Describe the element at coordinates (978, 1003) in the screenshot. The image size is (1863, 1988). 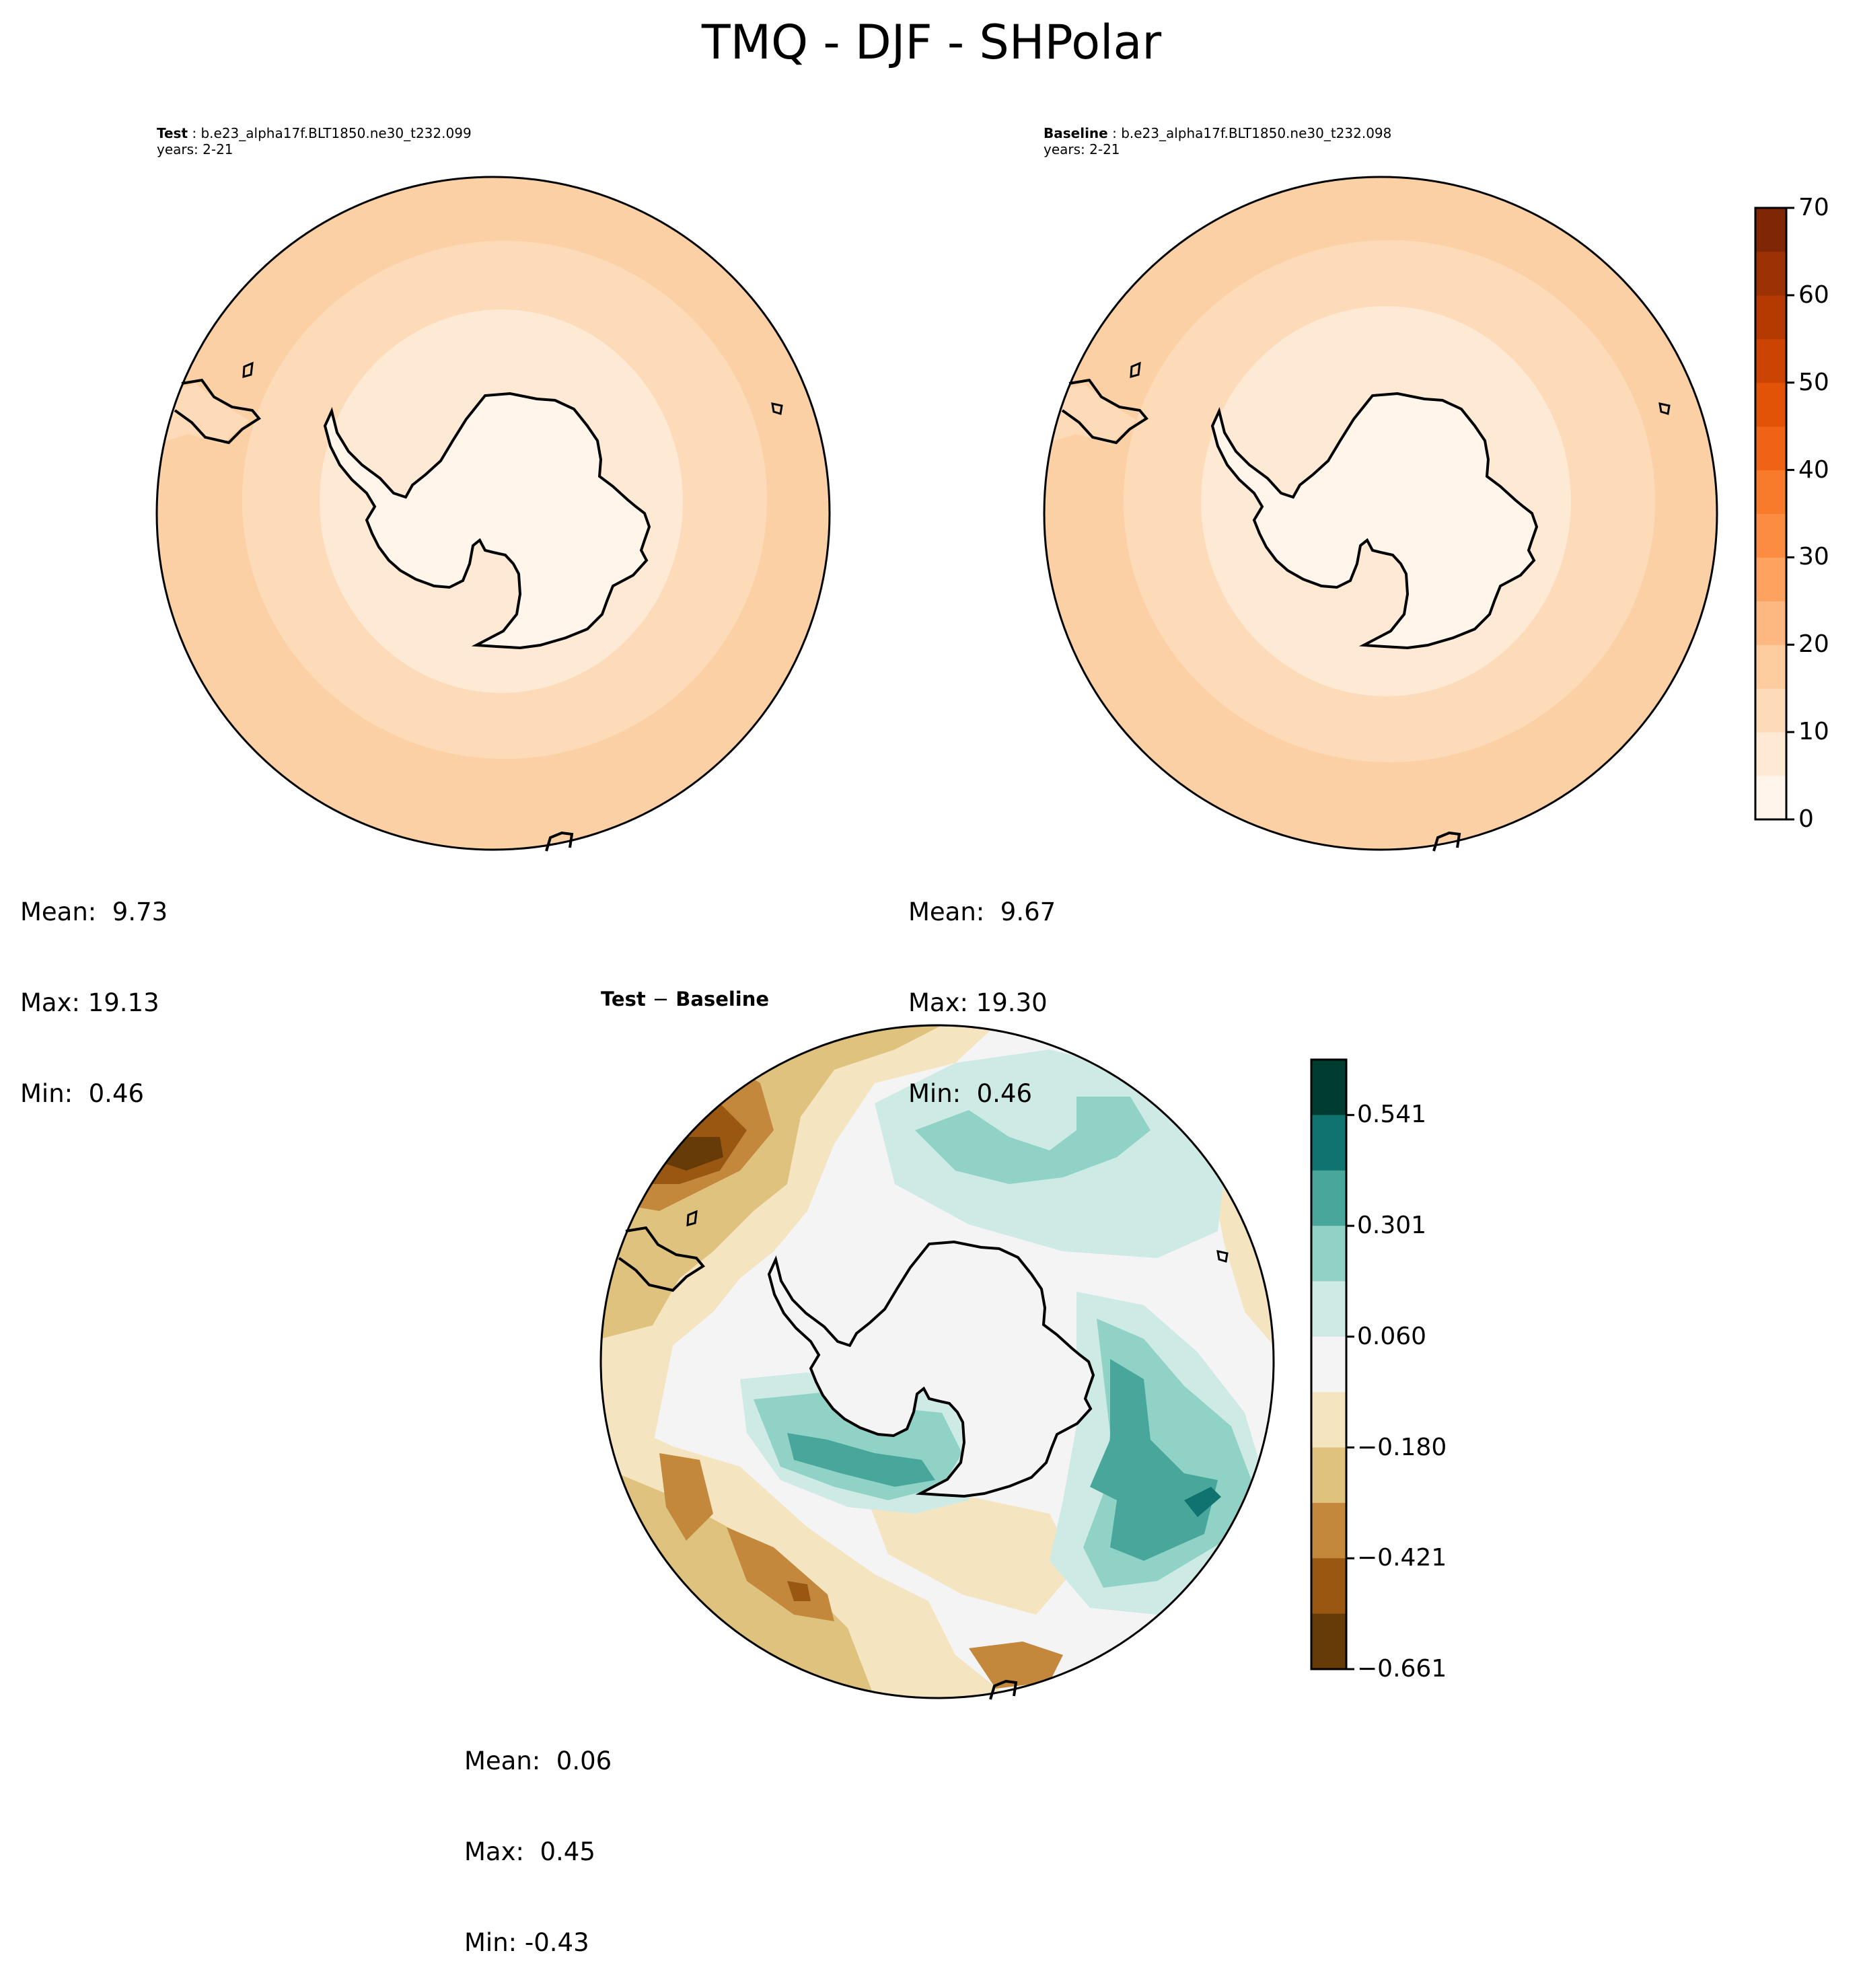
I see `baseline-stat-max: Max: 19.30` at that location.